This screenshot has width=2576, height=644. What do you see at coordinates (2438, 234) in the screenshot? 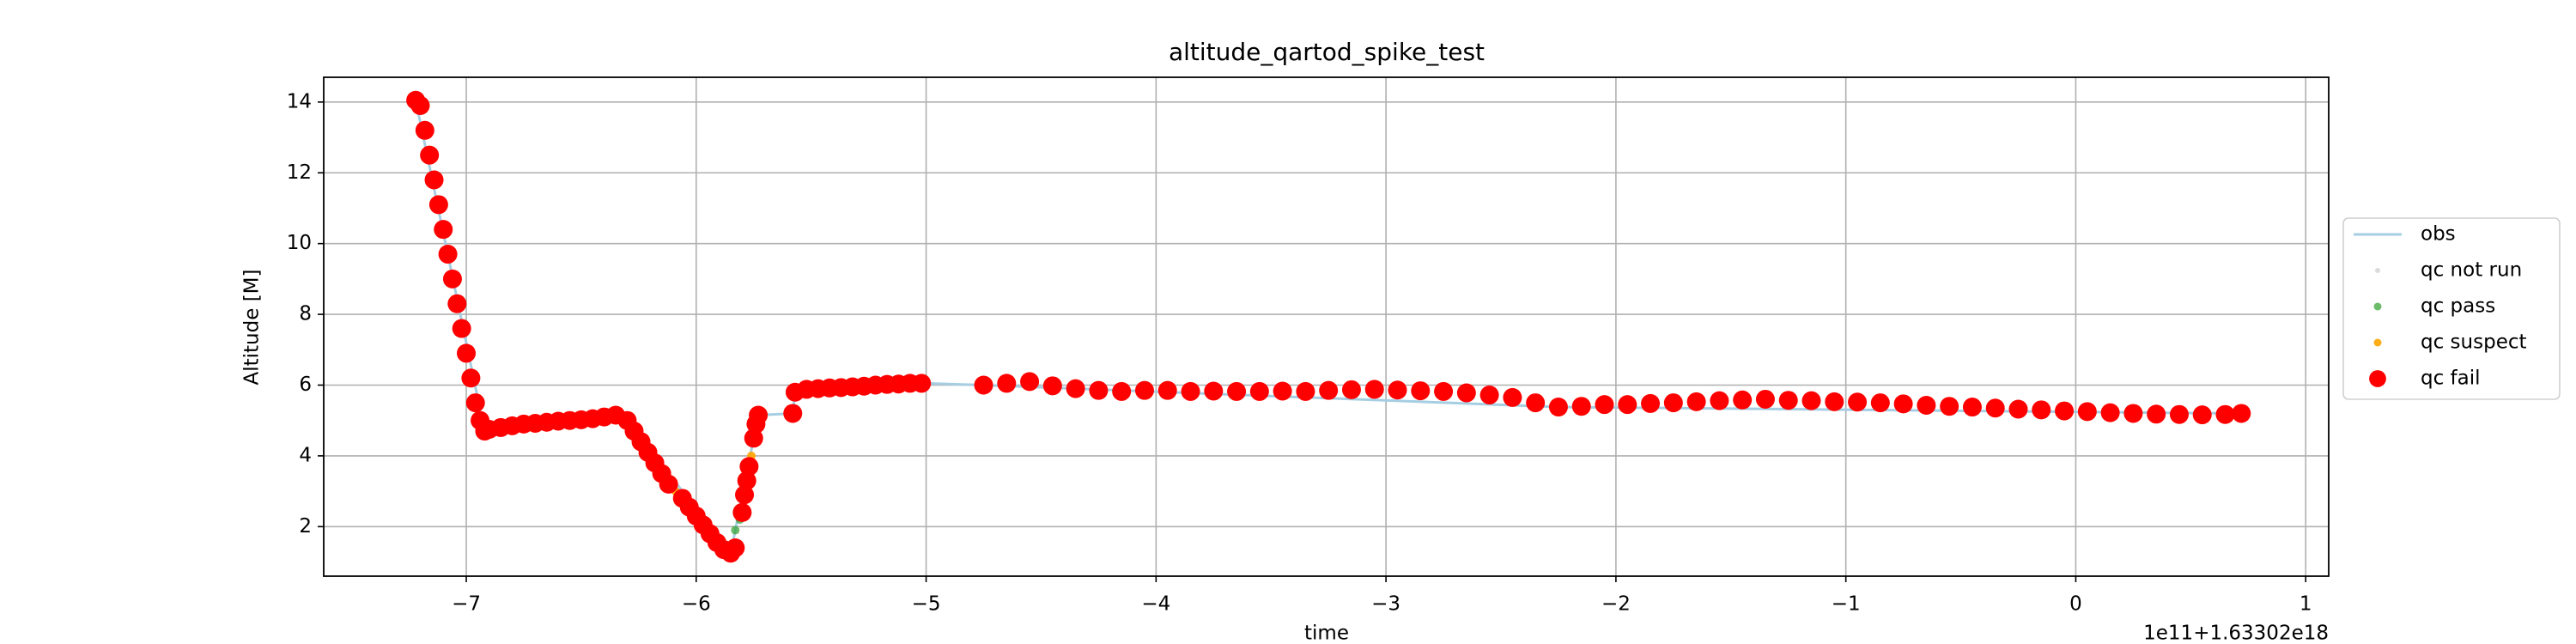
I see `legend-label: obs` at bounding box center [2438, 234].